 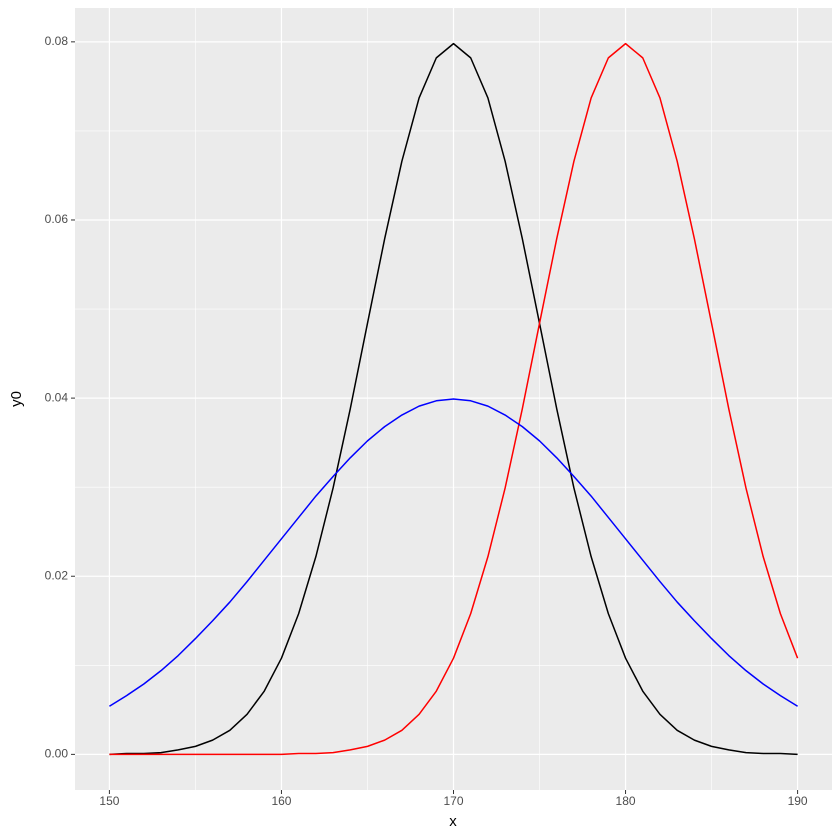 I want to click on y-tick-label: 0.00, so click(x=57, y=754).